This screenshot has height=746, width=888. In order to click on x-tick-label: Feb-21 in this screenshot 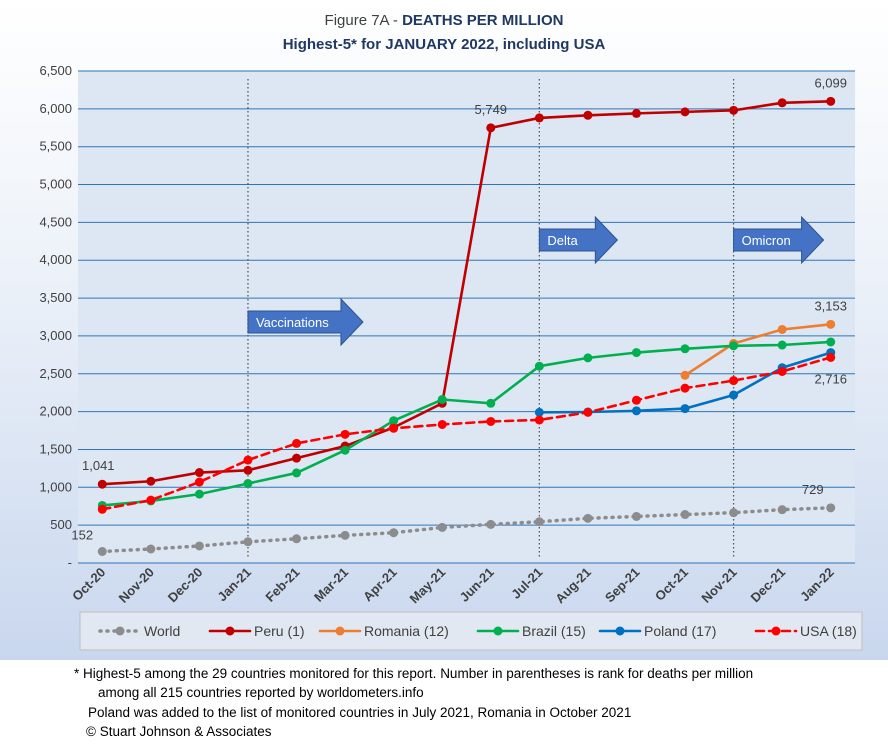, I will do `click(282, 585)`.